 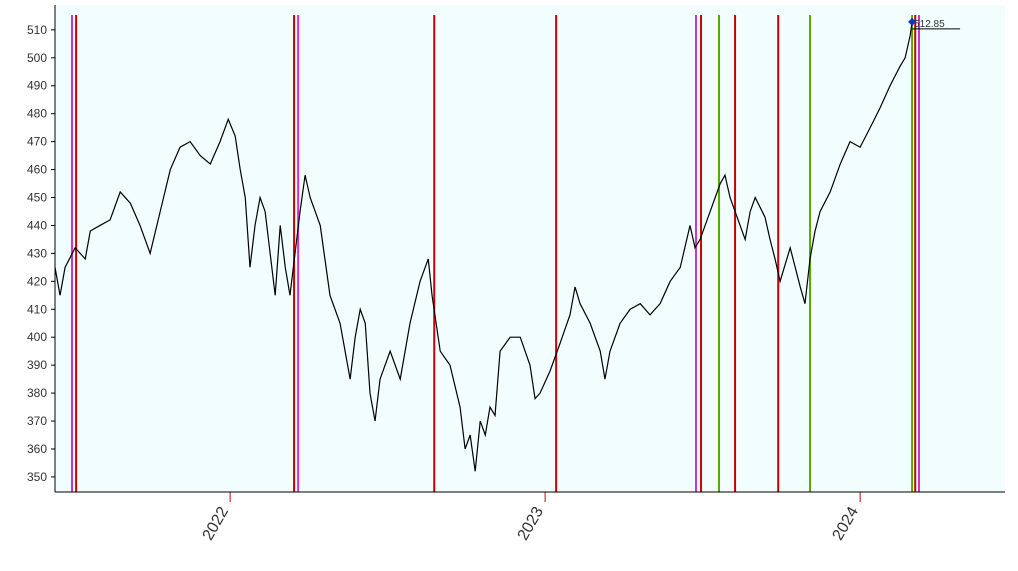 What do you see at coordinates (37, 309) in the screenshot?
I see `y-tick-label: 410` at bounding box center [37, 309].